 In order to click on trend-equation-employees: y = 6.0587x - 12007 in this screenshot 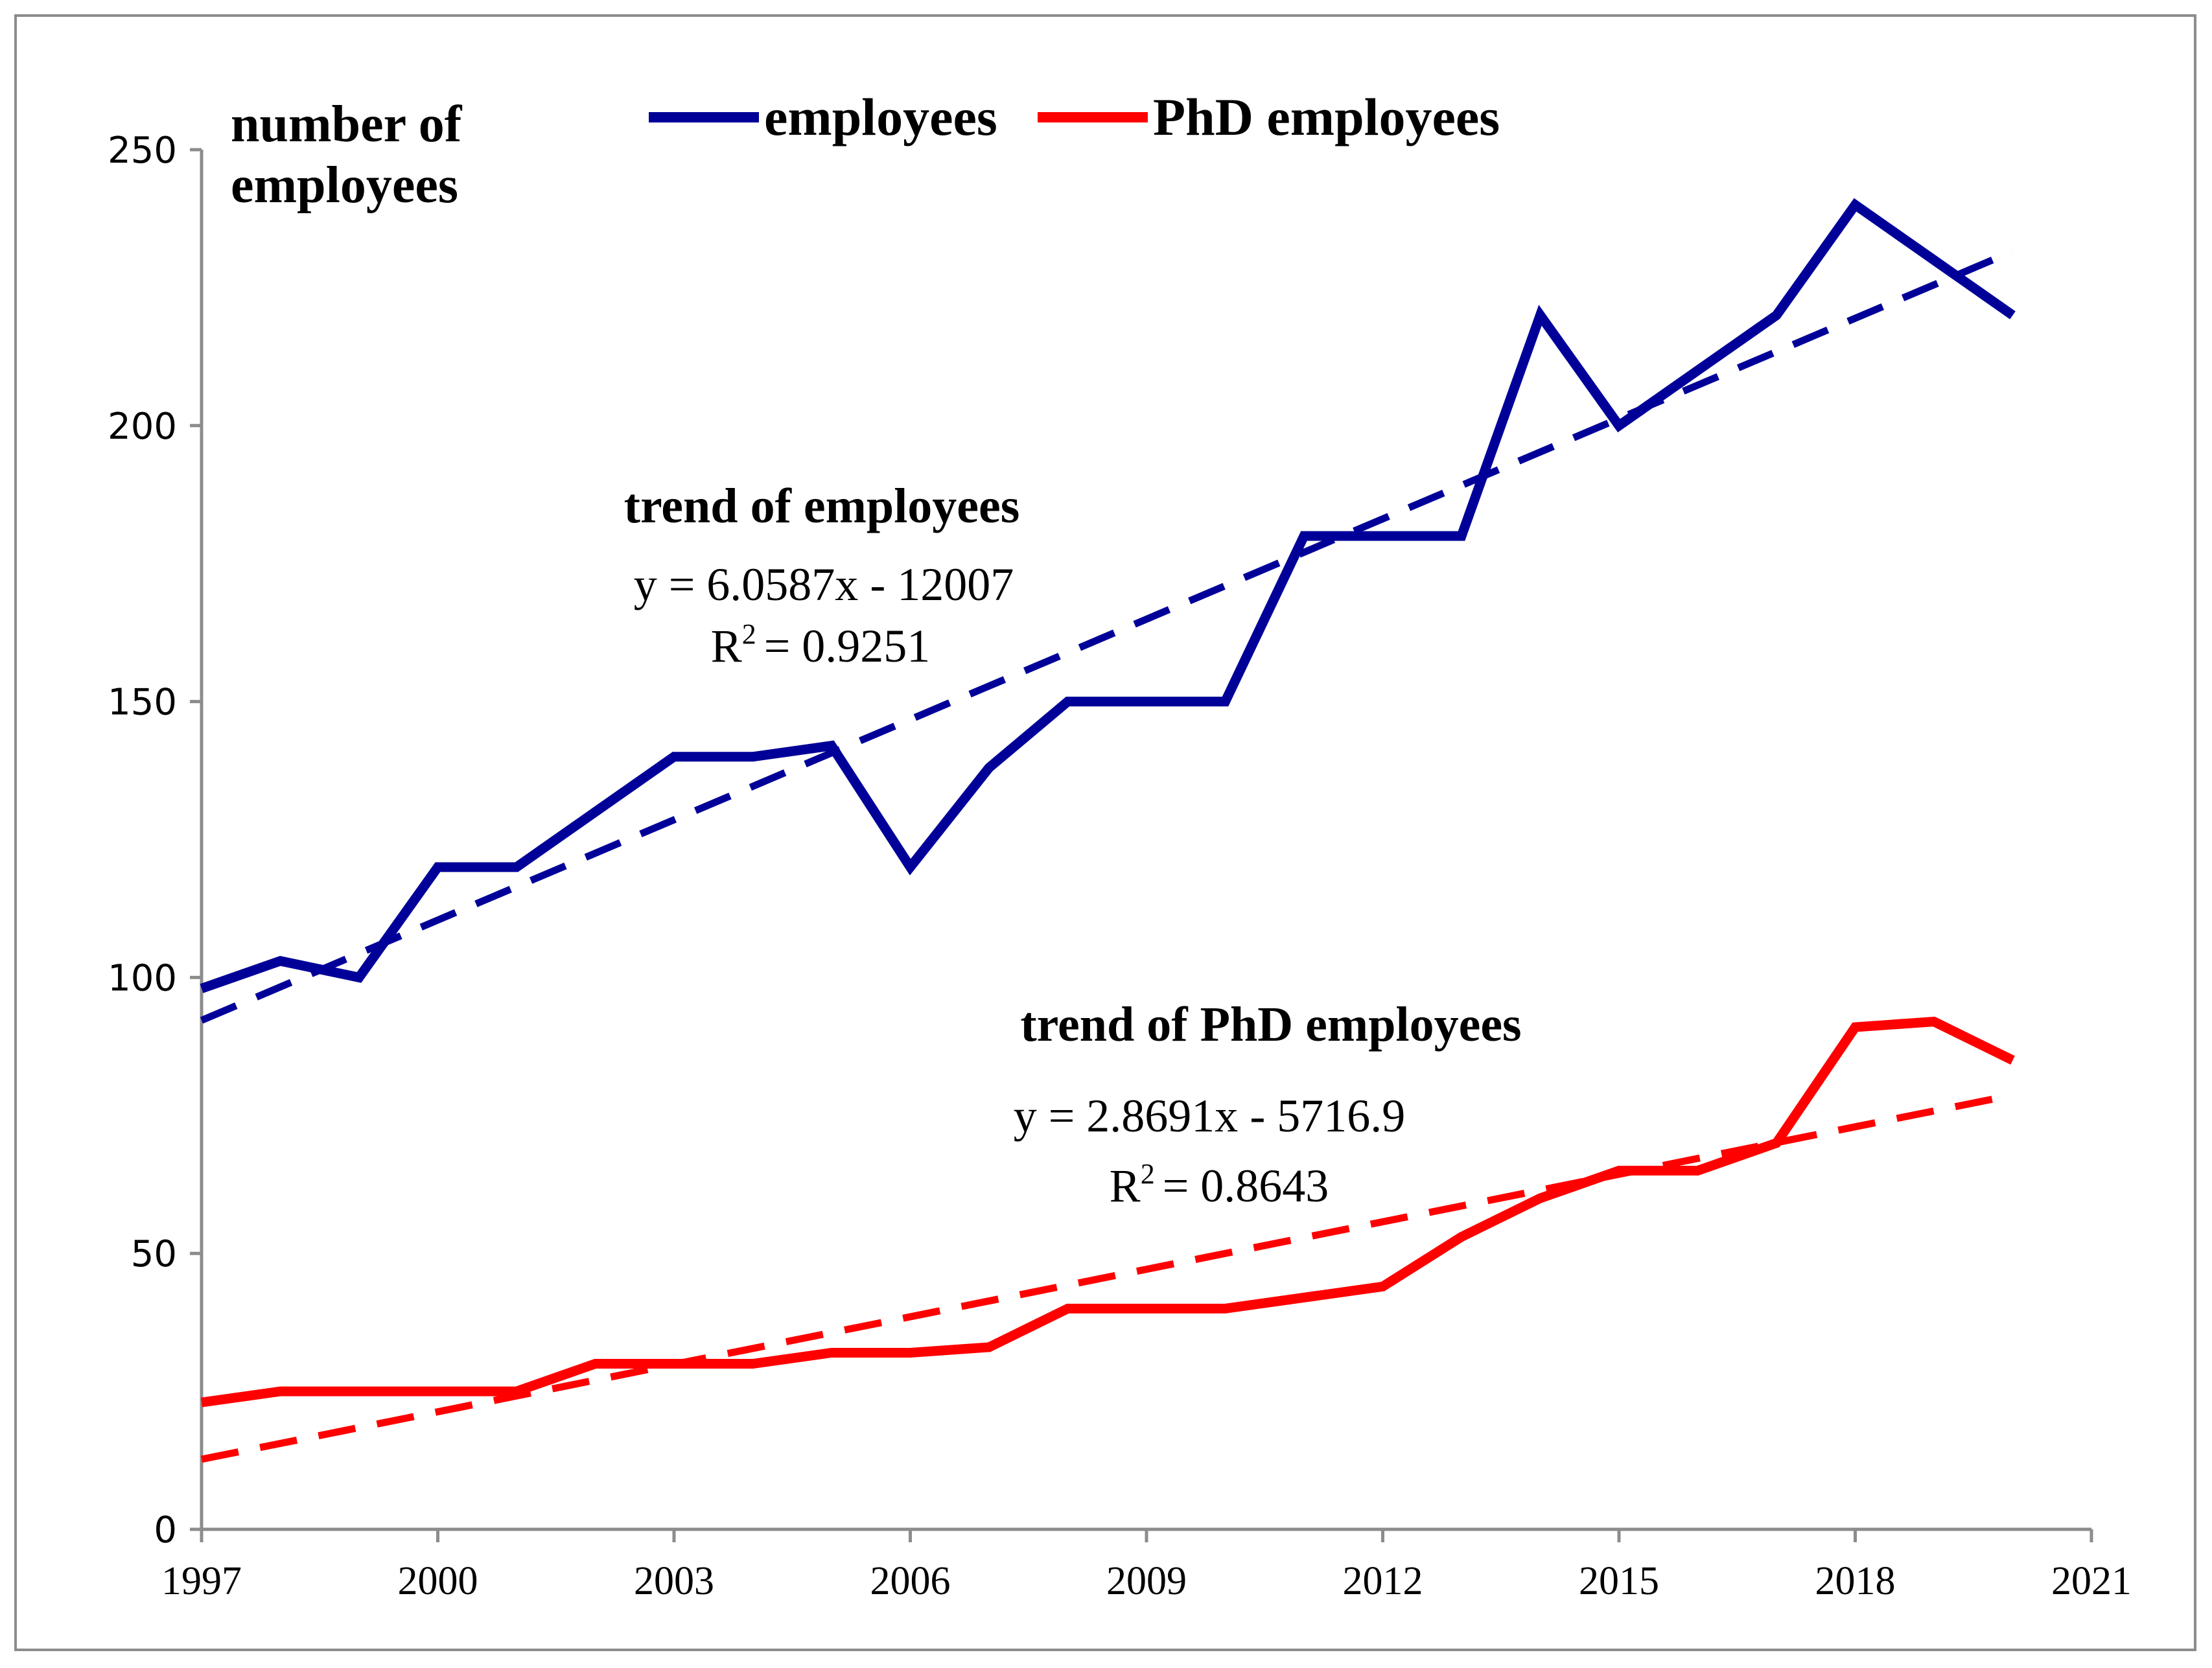, I will do `click(824, 584)`.